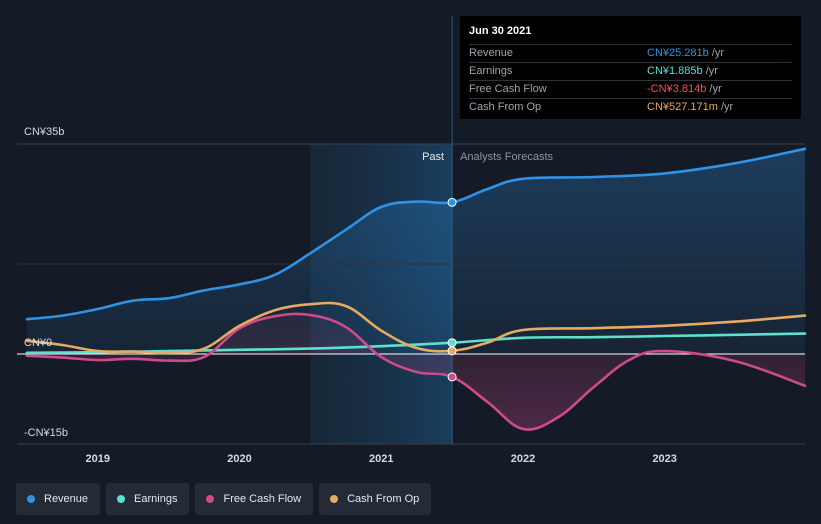 This screenshot has width=821, height=524. What do you see at coordinates (98, 459) in the screenshot?
I see `x-tick-label: 2019` at bounding box center [98, 459].